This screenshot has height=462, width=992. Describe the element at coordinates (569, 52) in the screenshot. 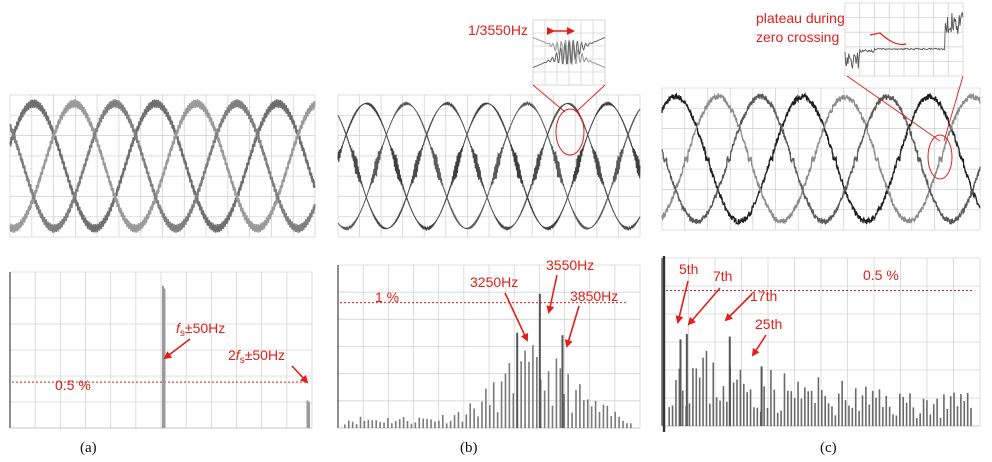

I see `inset-trace` at that location.